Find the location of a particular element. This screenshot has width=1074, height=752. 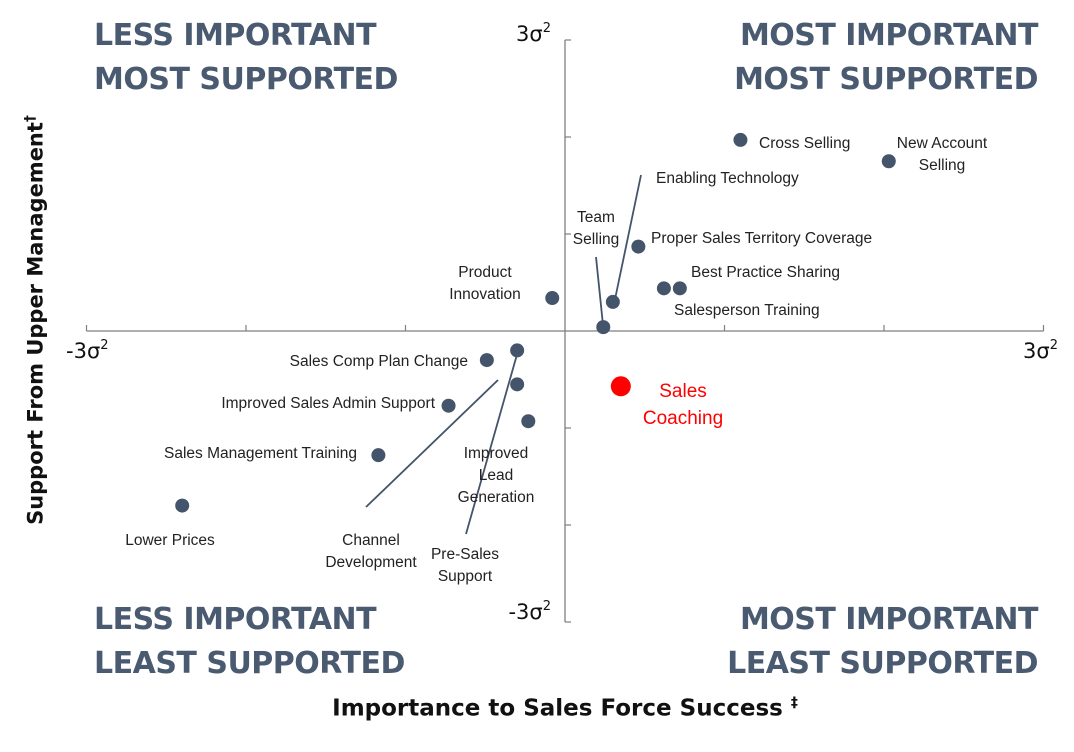

data-point-label-line: Lead is located at coordinates (496, 475).